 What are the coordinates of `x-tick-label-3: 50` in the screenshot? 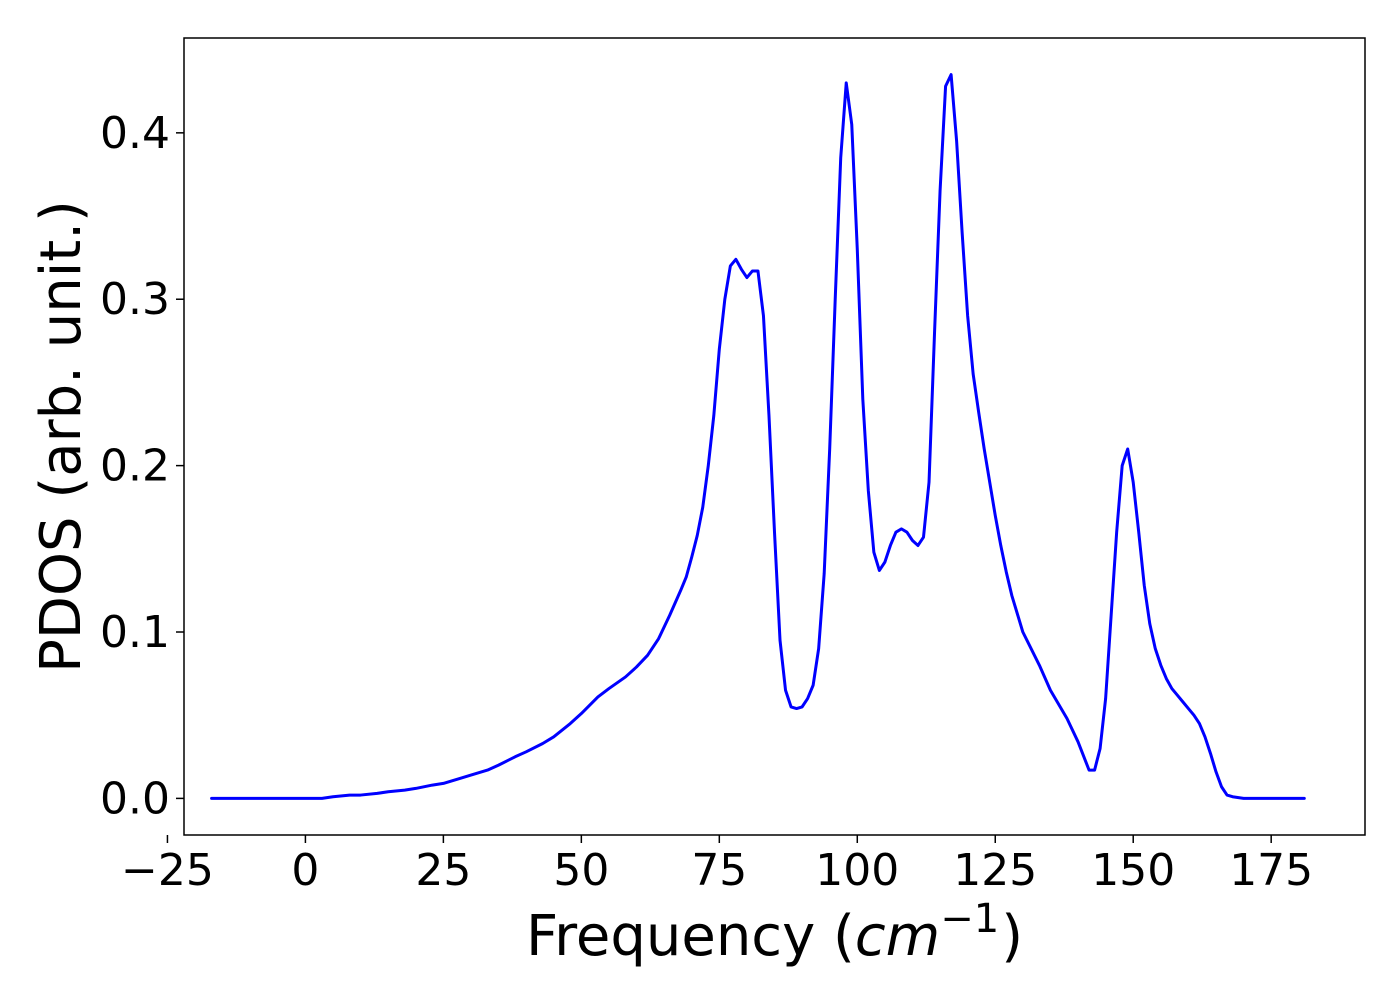 It's located at (581, 870).